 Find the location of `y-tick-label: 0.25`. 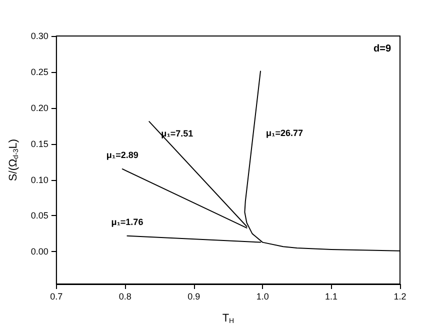

y-tick-label: 0.25 is located at coordinates (39, 71).